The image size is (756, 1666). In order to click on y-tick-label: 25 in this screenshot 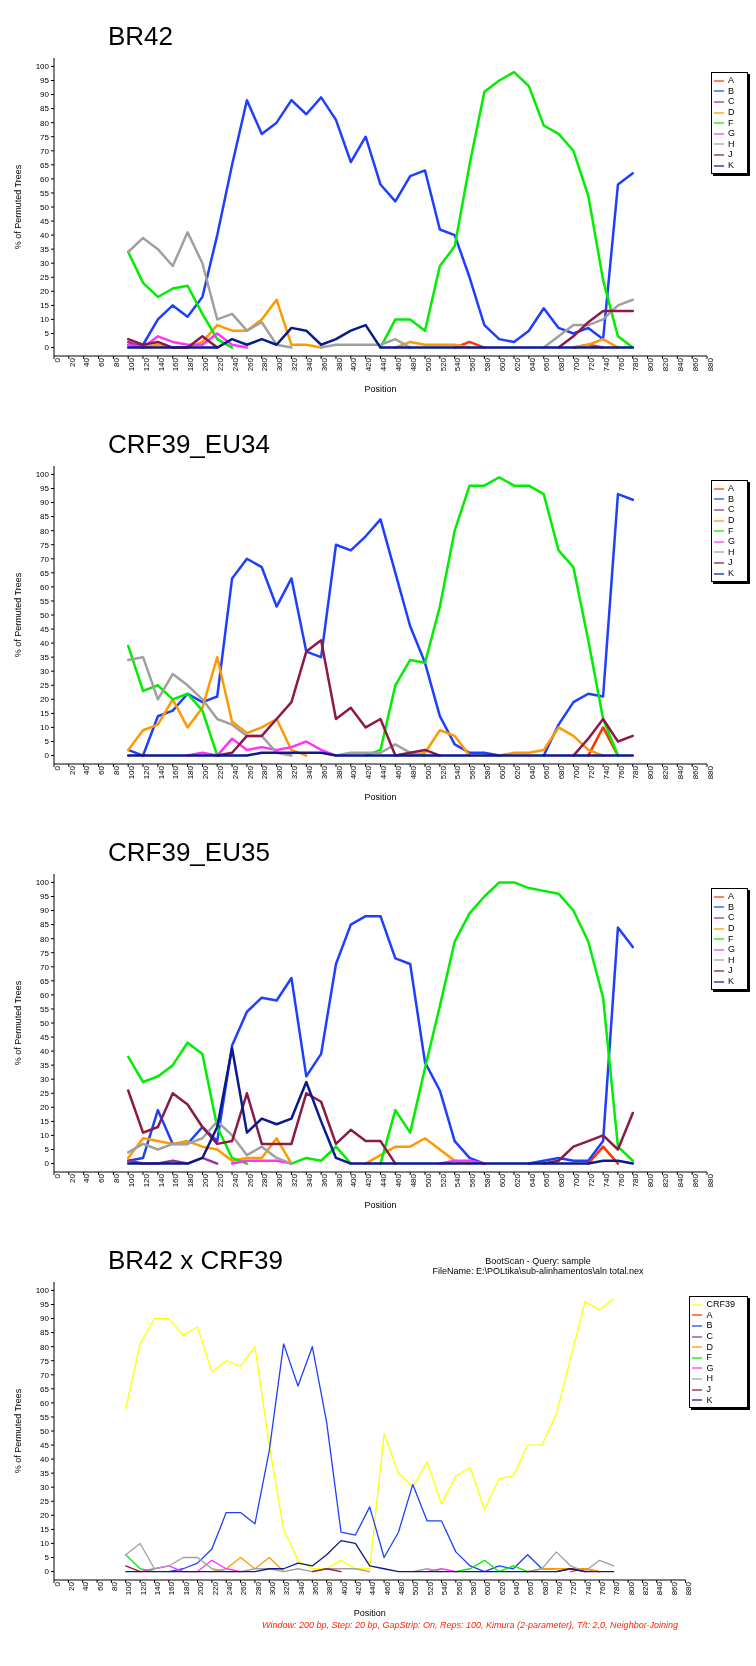, I will do `click(45, 278)`.